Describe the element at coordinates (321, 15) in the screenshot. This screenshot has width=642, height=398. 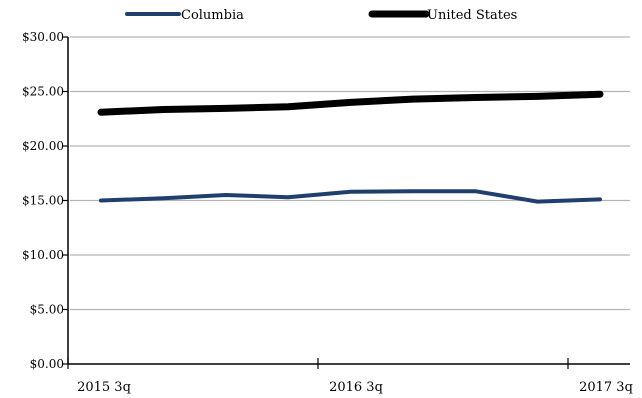
I see `legend: Columbia United States` at that location.